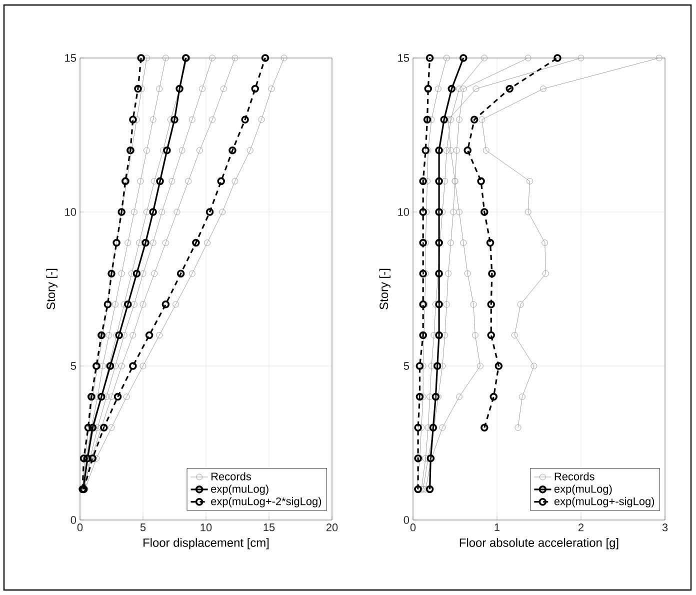  I want to click on x-tick-label: 2, so click(581, 528).